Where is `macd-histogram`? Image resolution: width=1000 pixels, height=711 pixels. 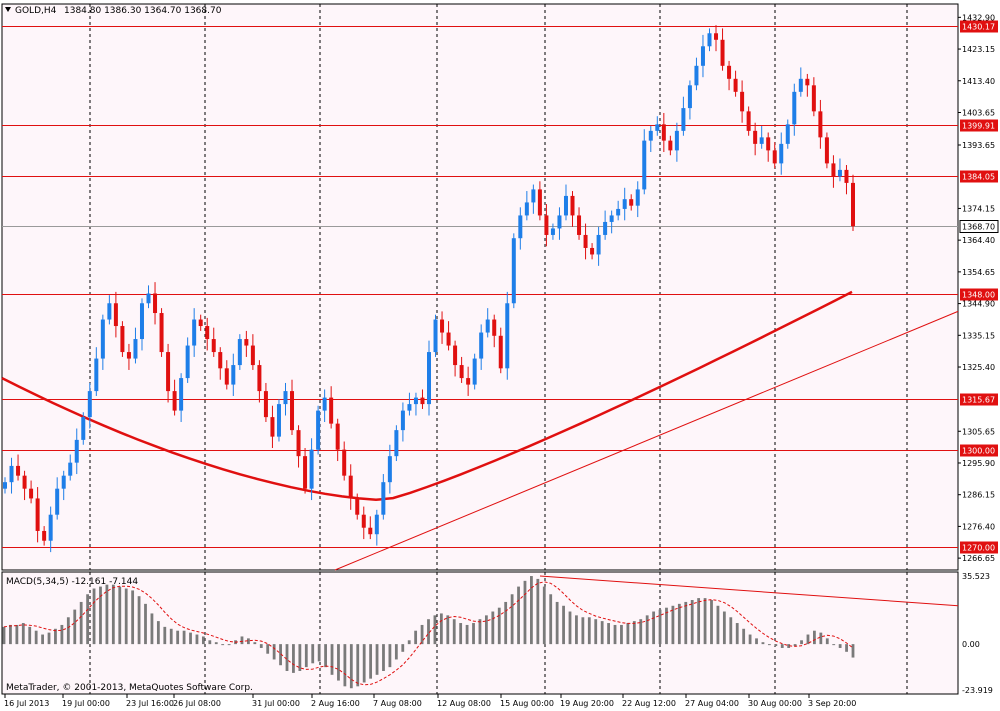
macd-histogram is located at coordinates (428, 632).